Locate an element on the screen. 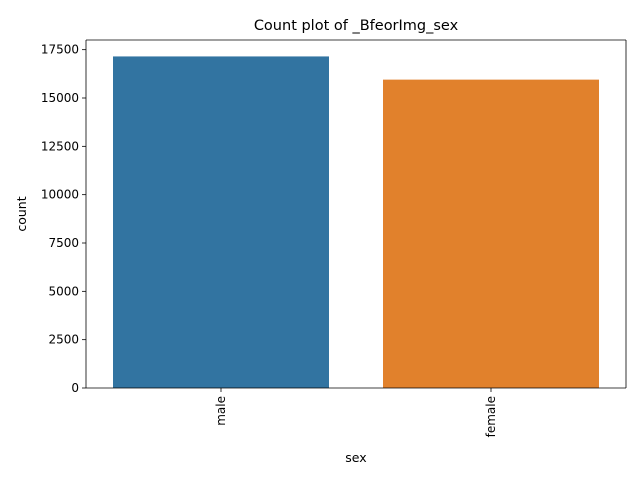  y-tick-label: 12500 is located at coordinates (60, 146).